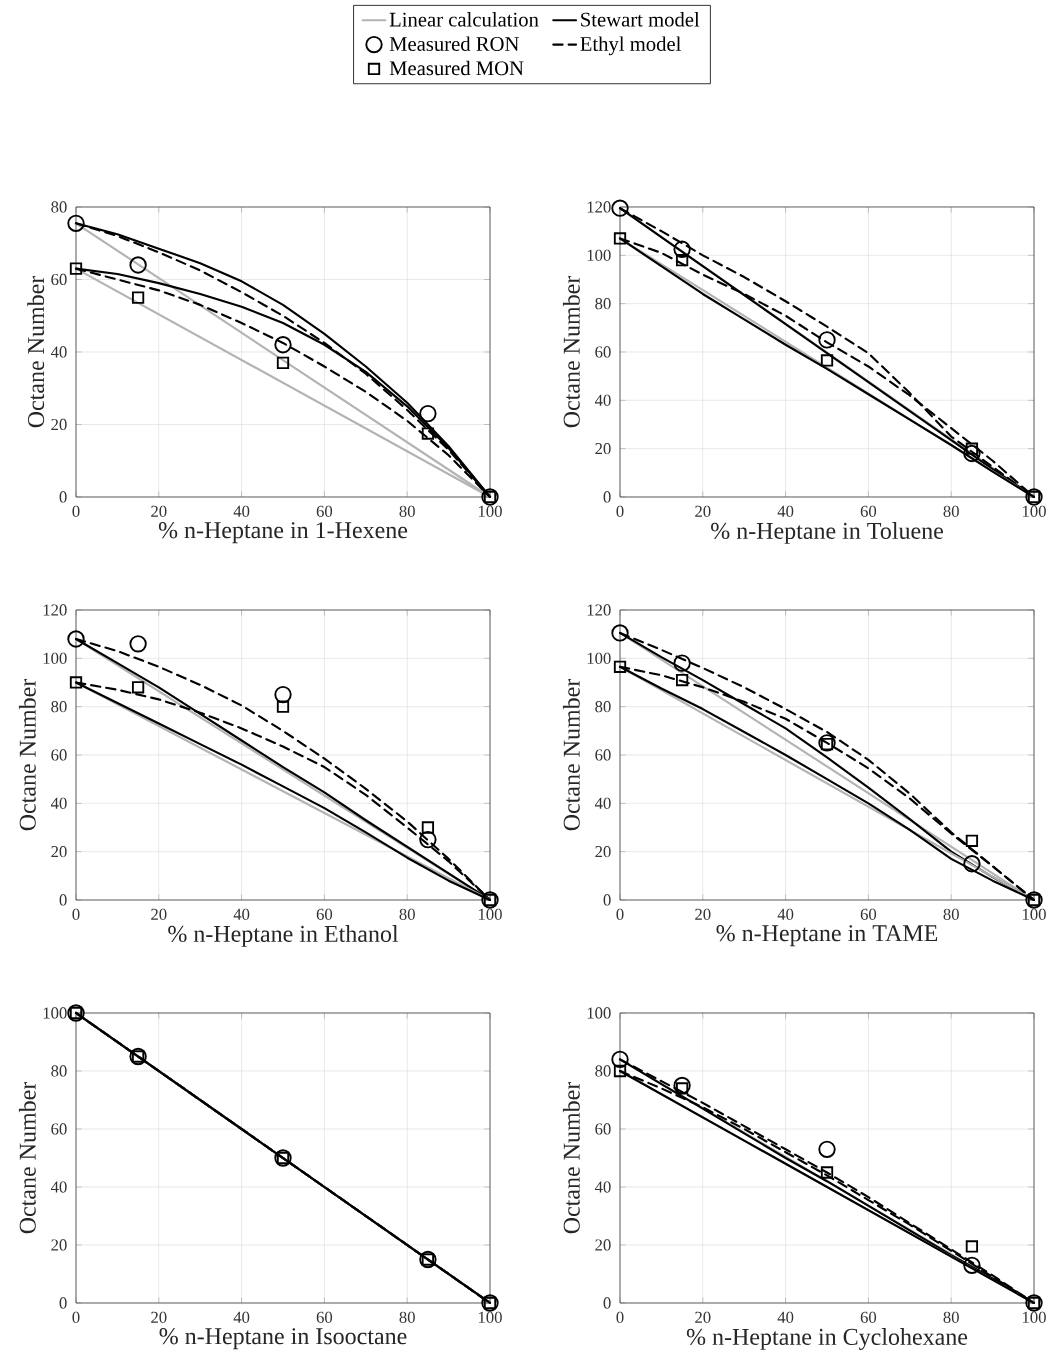 This screenshot has width=1050, height=1363. I want to click on x-axis-title: % n-Heptane in TAME, so click(827, 936).